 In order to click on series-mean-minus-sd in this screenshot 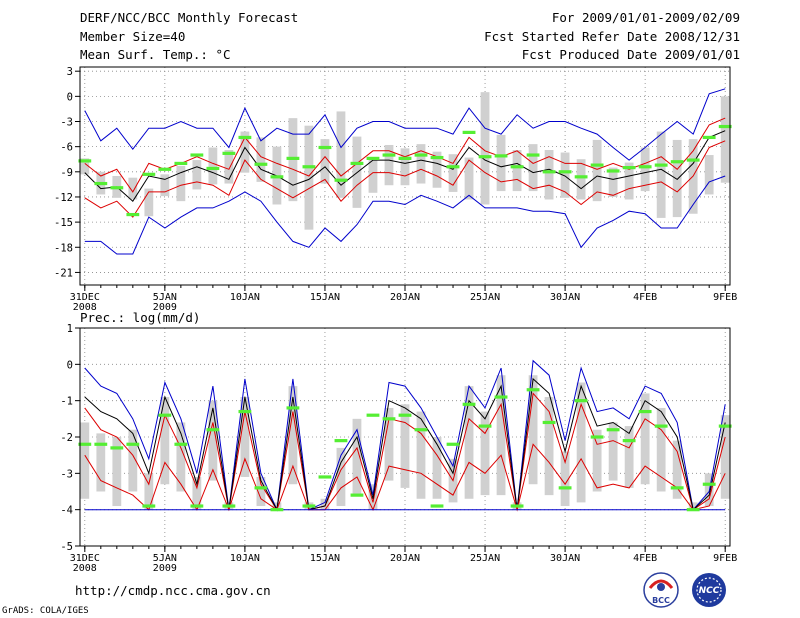, I will do `click(405, 179)`.